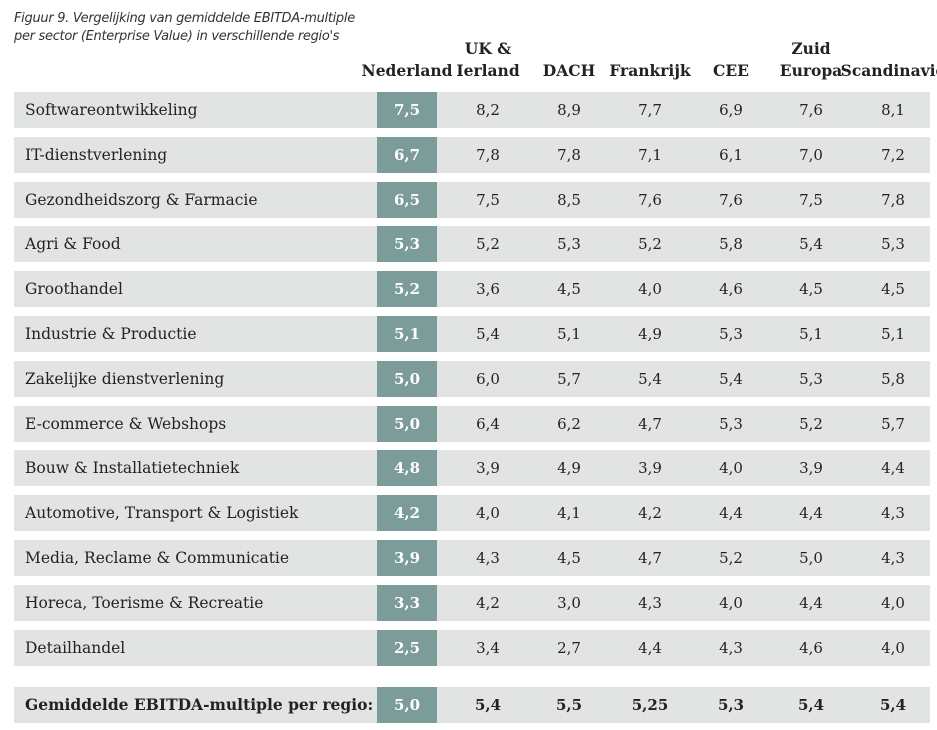 The width and height of the screenshot is (937, 730). Describe the element at coordinates (111, 110) in the screenshot. I see `row-label: Softwareontwikkeling` at that location.